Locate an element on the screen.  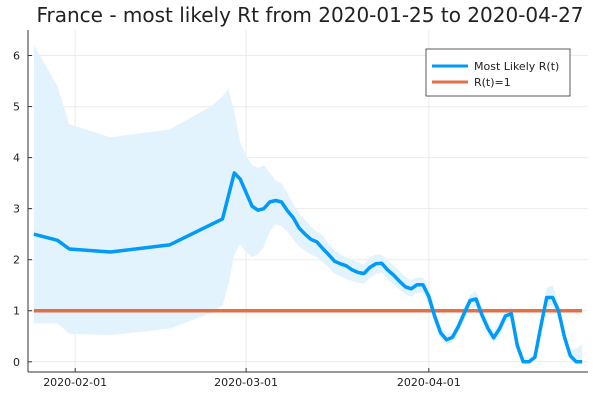
x-tick-label: 2020-02-01 is located at coordinates (75, 382).